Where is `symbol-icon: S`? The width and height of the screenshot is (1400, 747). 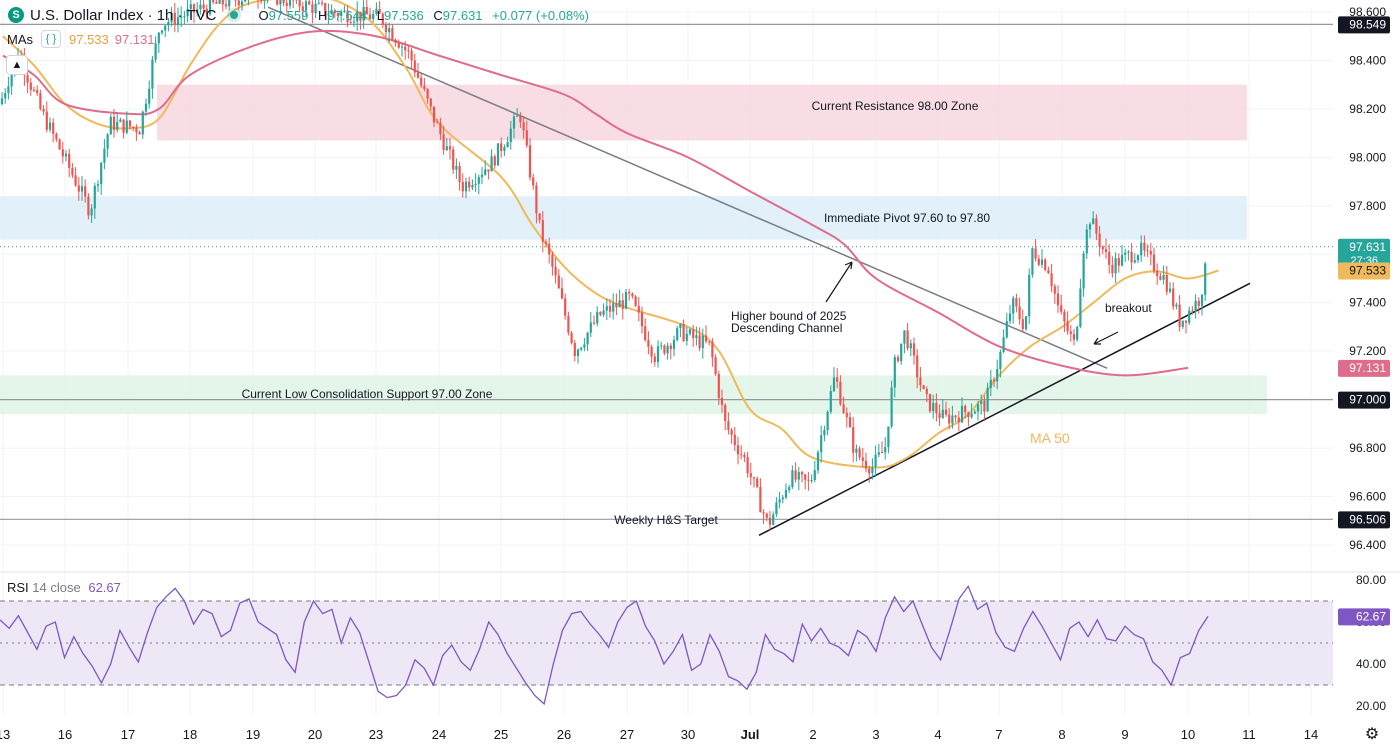 symbol-icon: S is located at coordinates (16, 15).